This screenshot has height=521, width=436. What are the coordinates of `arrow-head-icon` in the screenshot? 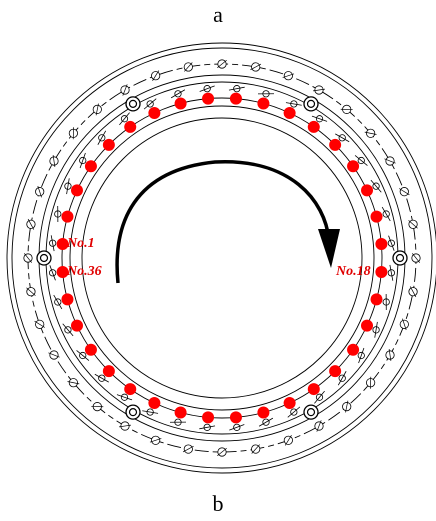 It's located at (329, 248).